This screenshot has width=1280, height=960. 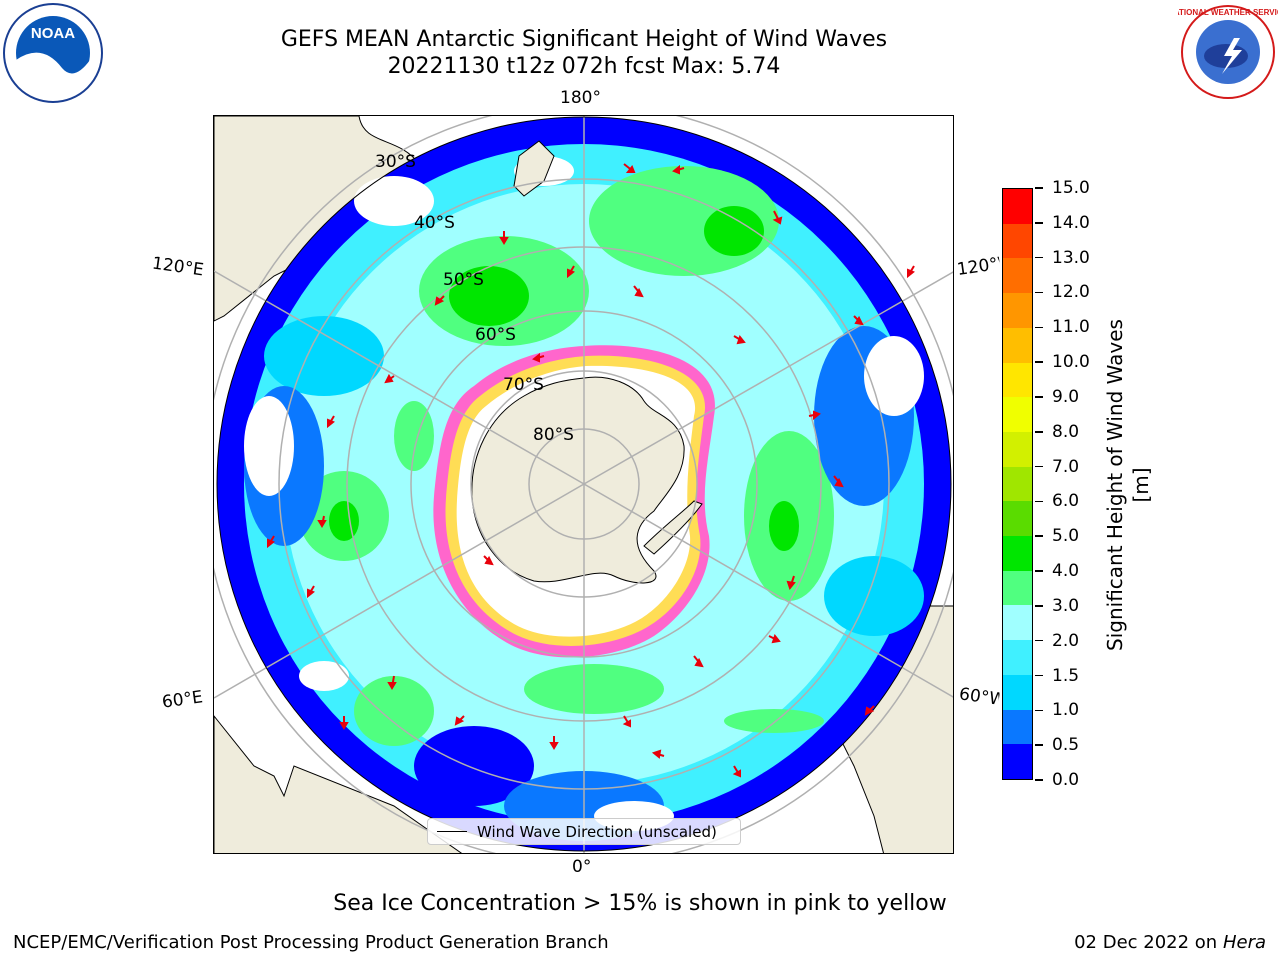 I want to click on lat-label-60s: 60°S, so click(x=495, y=335).